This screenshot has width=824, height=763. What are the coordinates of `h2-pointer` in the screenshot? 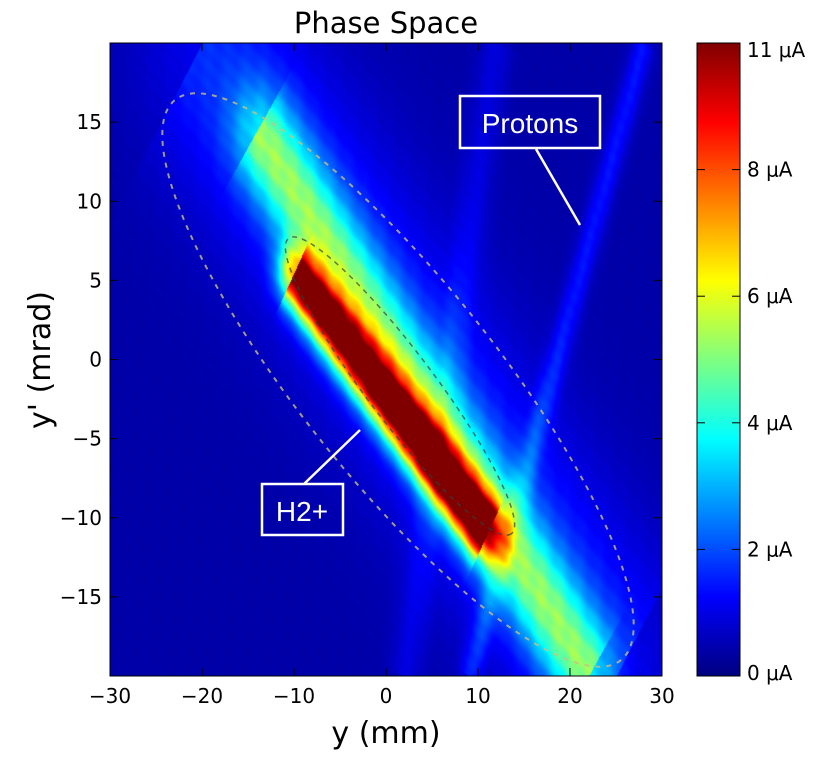 It's located at (332, 457).